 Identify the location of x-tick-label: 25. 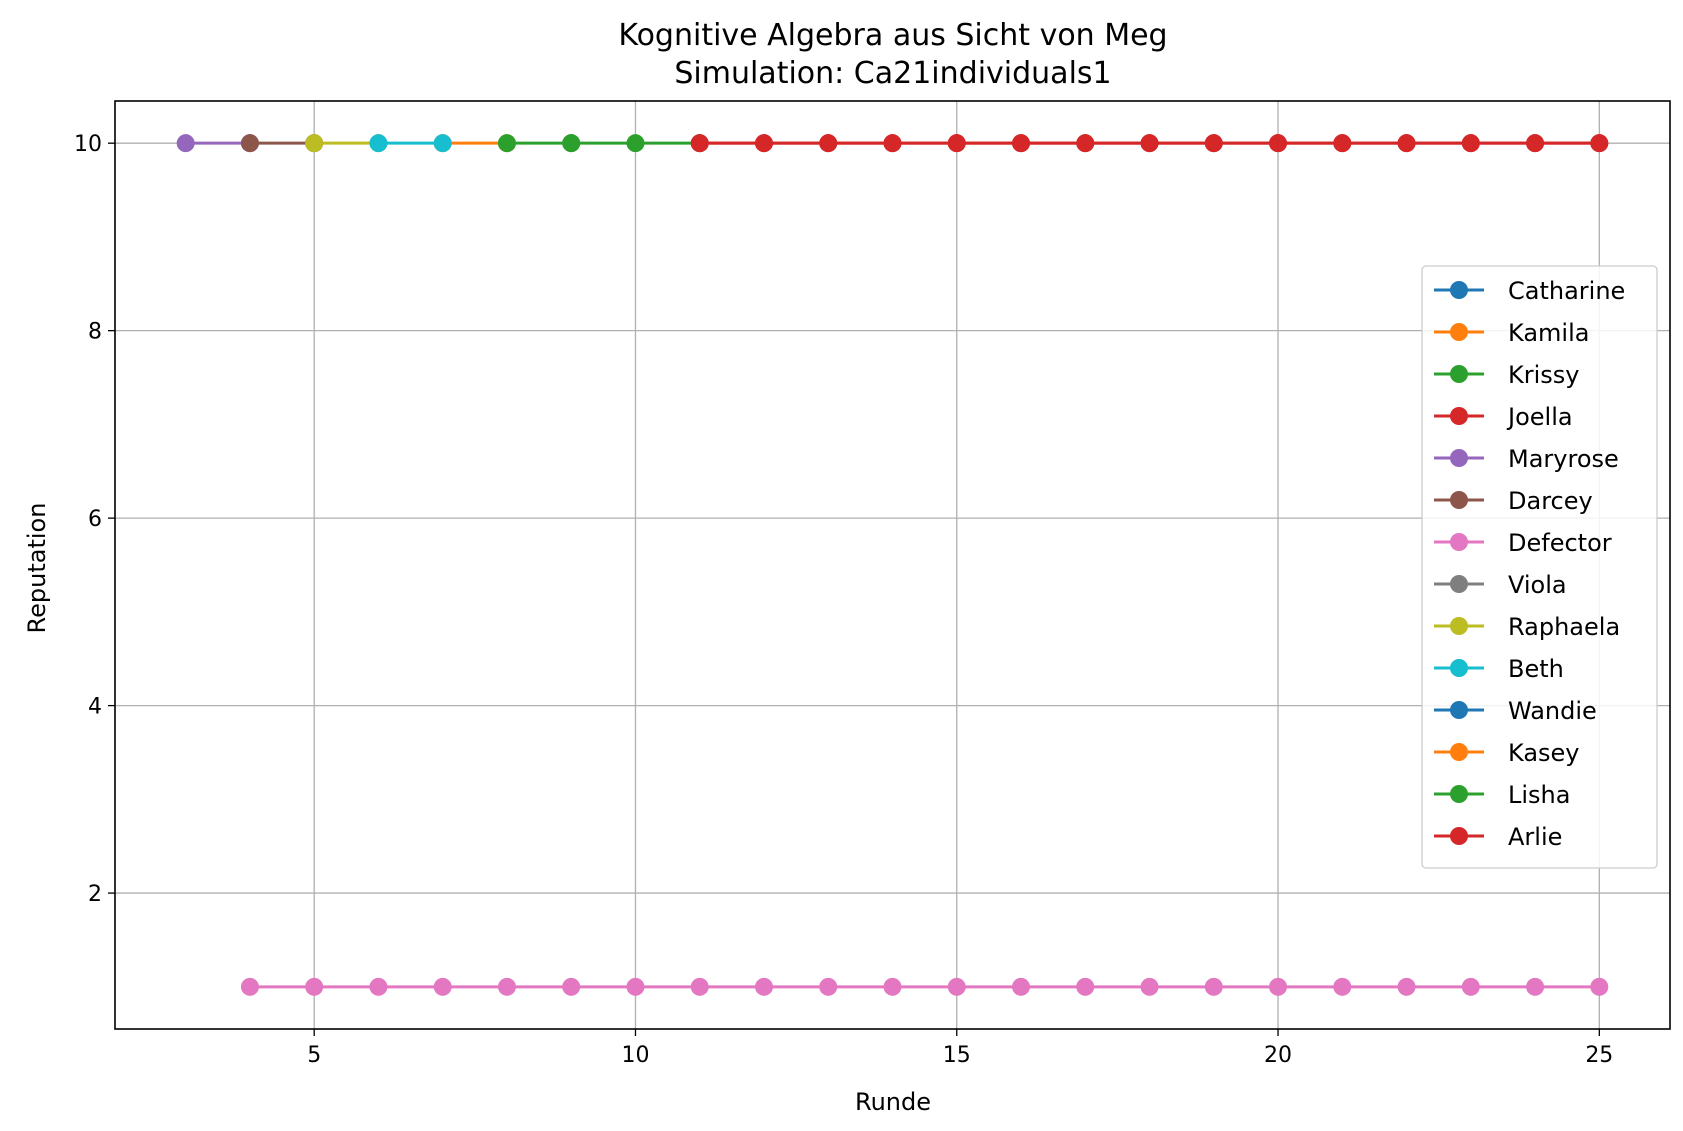
(1599, 1055).